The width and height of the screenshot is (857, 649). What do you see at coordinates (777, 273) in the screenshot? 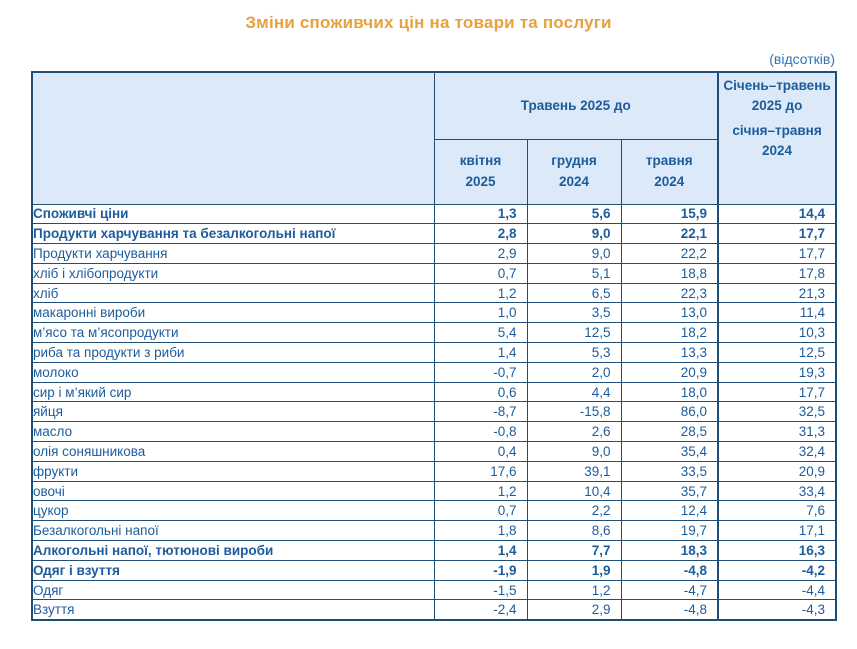
I see `value-cell: 17,8` at bounding box center [777, 273].